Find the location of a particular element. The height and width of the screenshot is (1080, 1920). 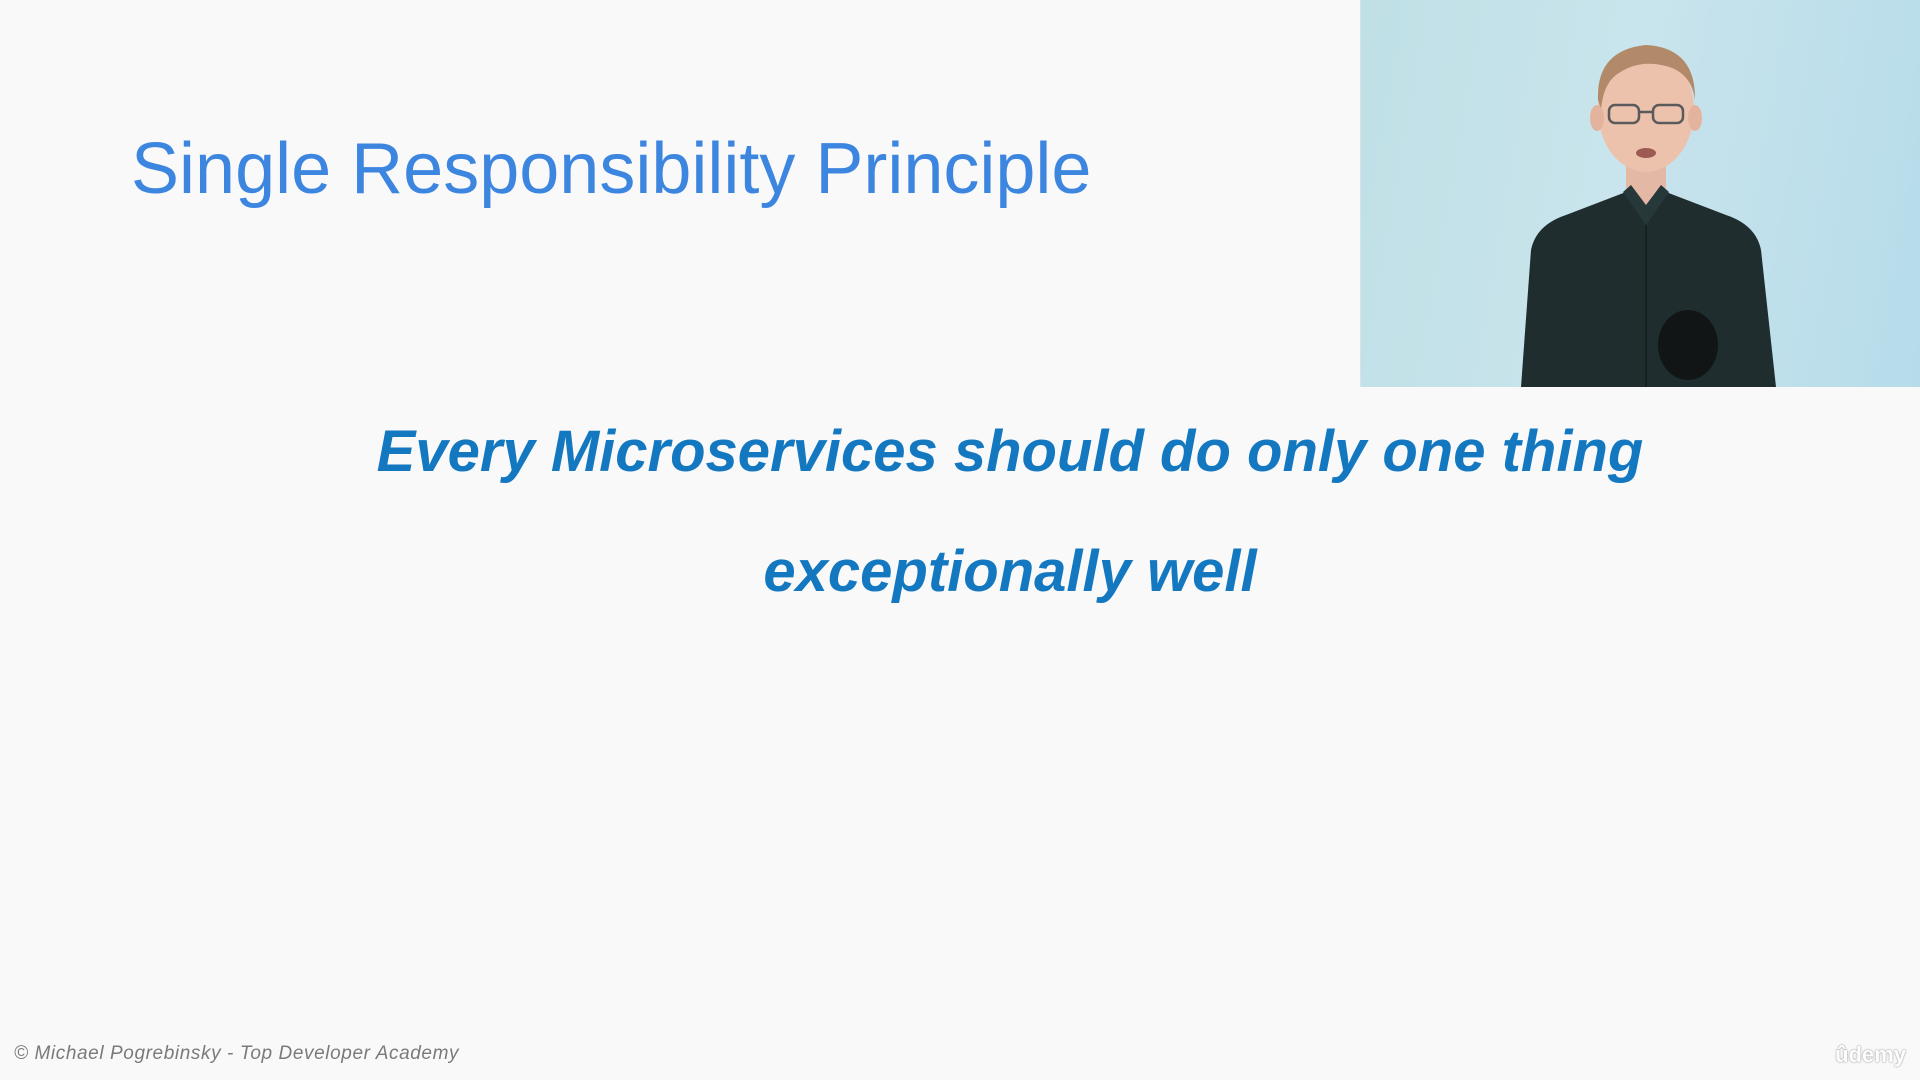

presenter-hair is located at coordinates (1646, 77).